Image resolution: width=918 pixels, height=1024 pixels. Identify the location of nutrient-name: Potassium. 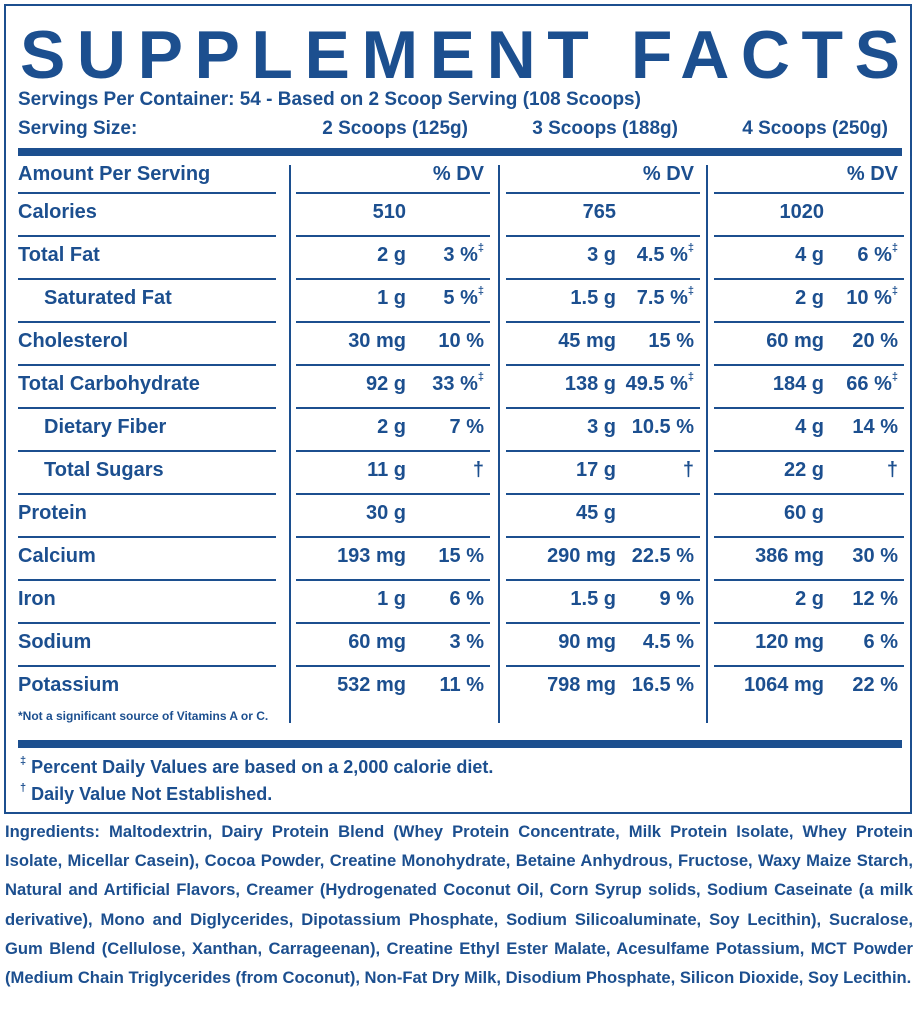
(69, 685).